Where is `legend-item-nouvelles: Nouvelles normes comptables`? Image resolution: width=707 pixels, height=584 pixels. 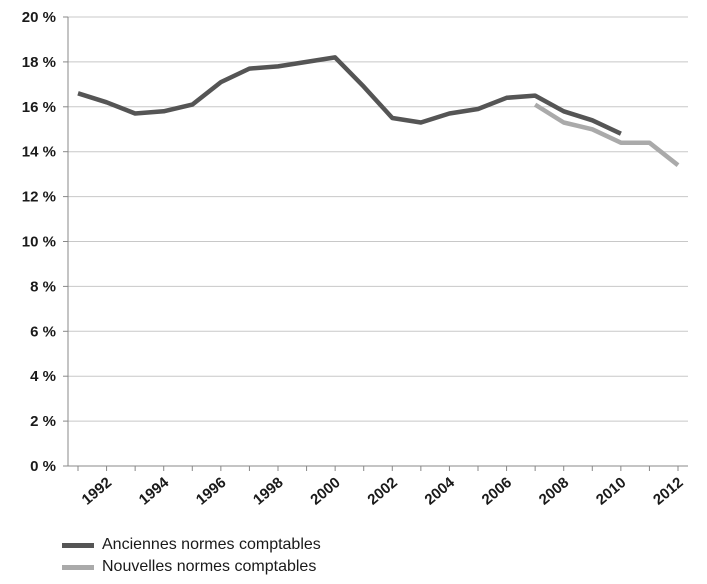
legend-item-nouvelles: Nouvelles normes comptables is located at coordinates (191, 567).